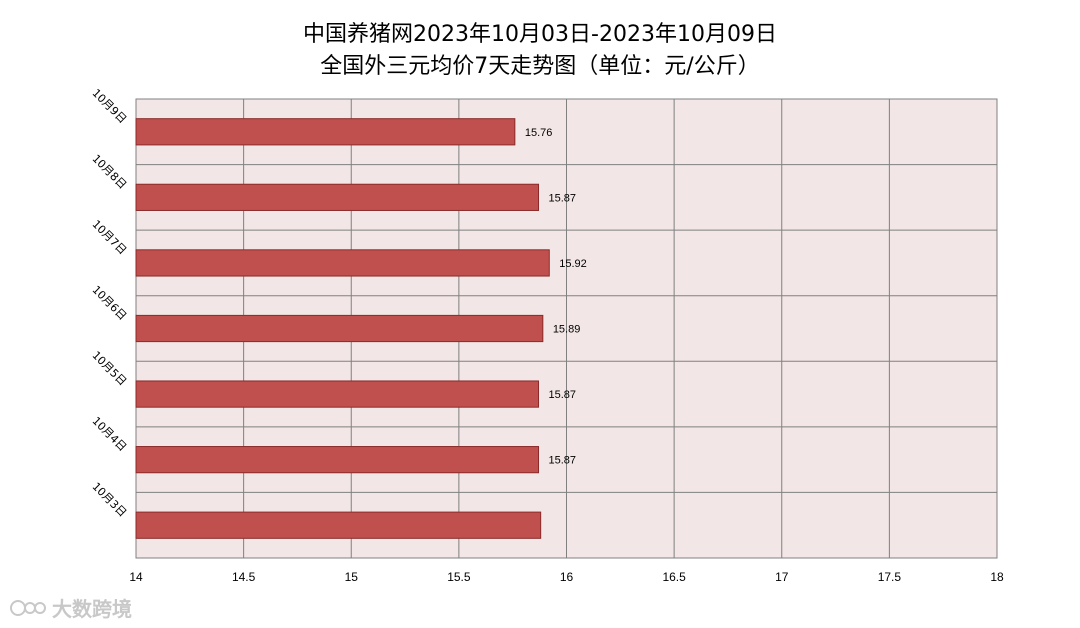 This screenshot has height=628, width=1080. I want to click on x-axis-ticks: 14 14.5 15 15.5 16 16.5 17 17.5 18, so click(566, 577).